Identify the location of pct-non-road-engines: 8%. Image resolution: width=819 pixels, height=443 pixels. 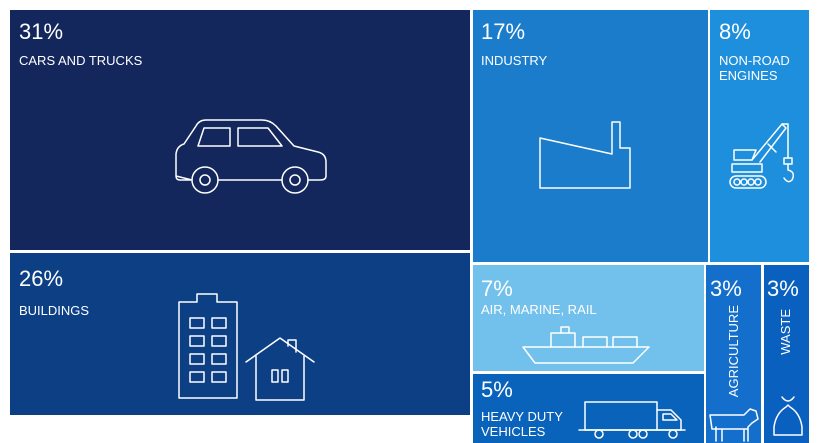
(735, 31).